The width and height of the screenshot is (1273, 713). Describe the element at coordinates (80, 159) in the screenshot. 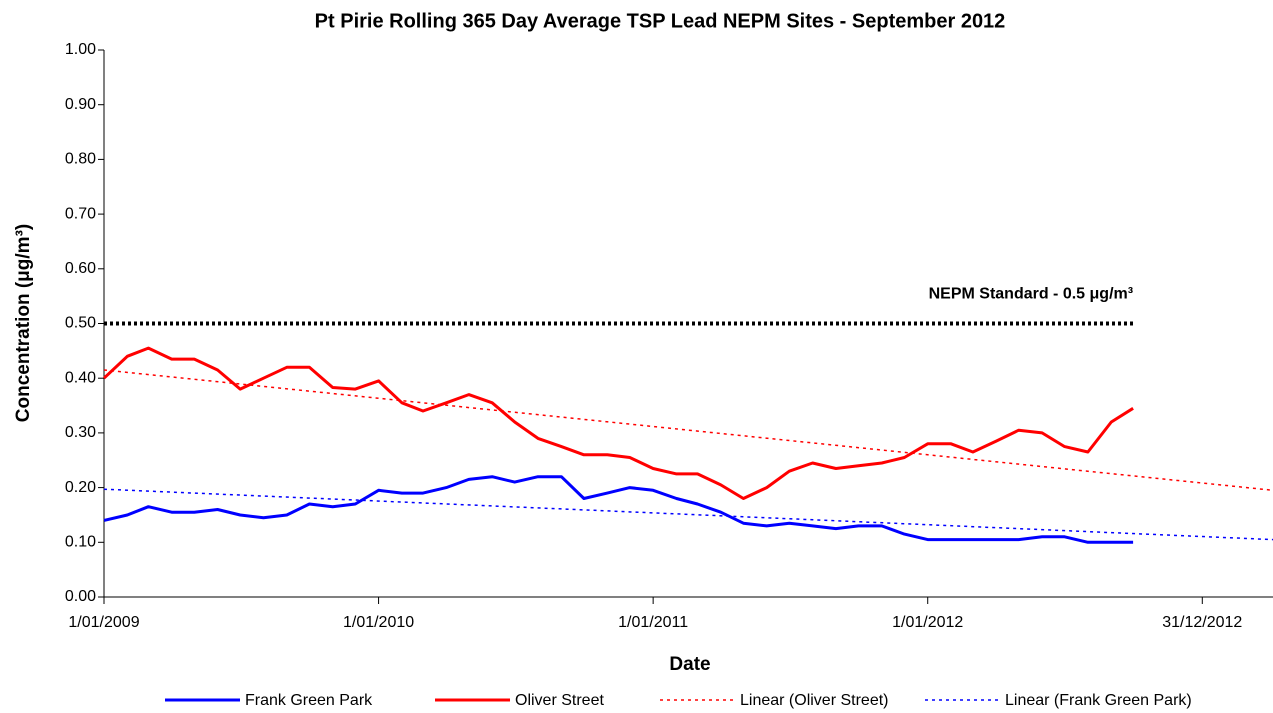

I see `y-tick-label: 0.80` at that location.